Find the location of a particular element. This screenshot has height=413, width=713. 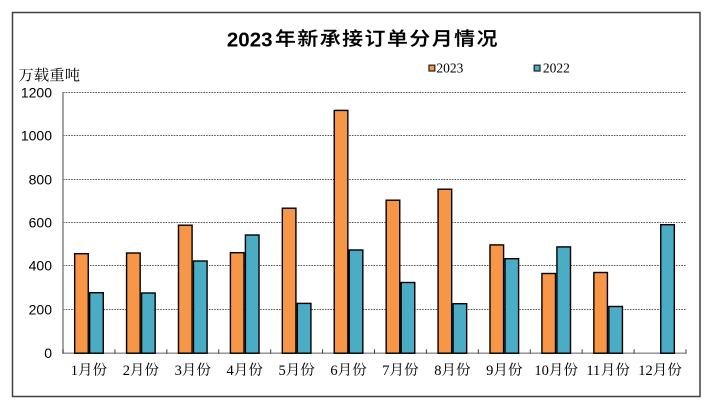

svg-text: 10 is located at coordinates (541, 371).